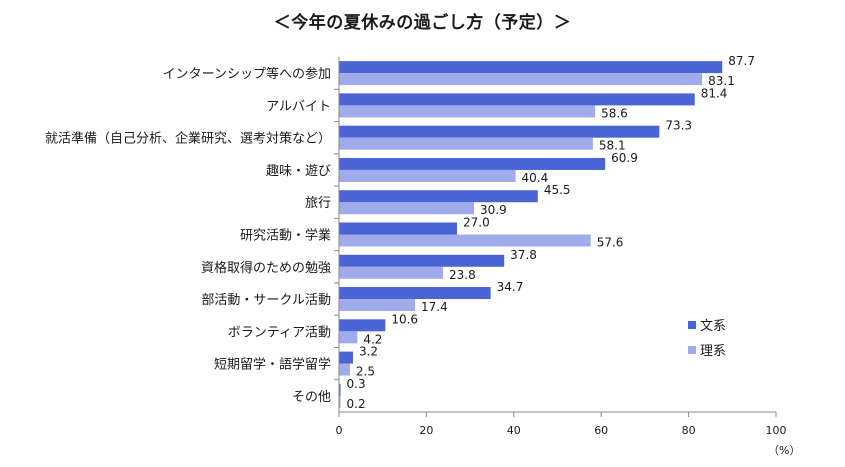  I want to click on category-label: その他, so click(311, 397).